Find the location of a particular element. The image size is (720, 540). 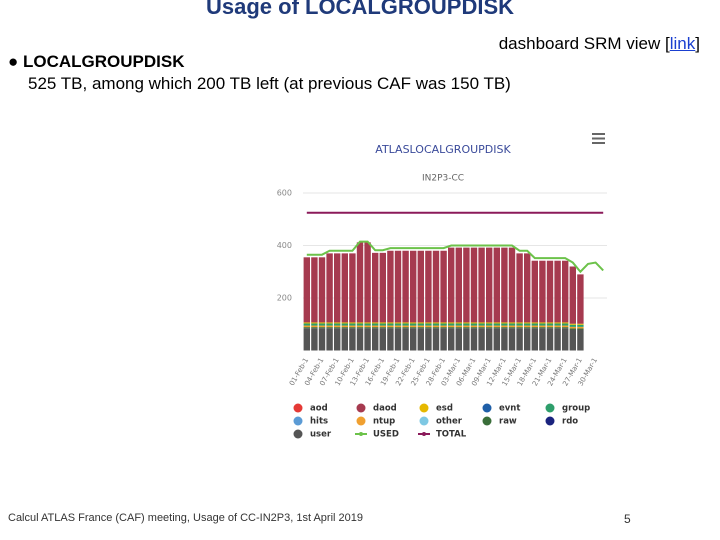

legend-label: other is located at coordinates (449, 422).